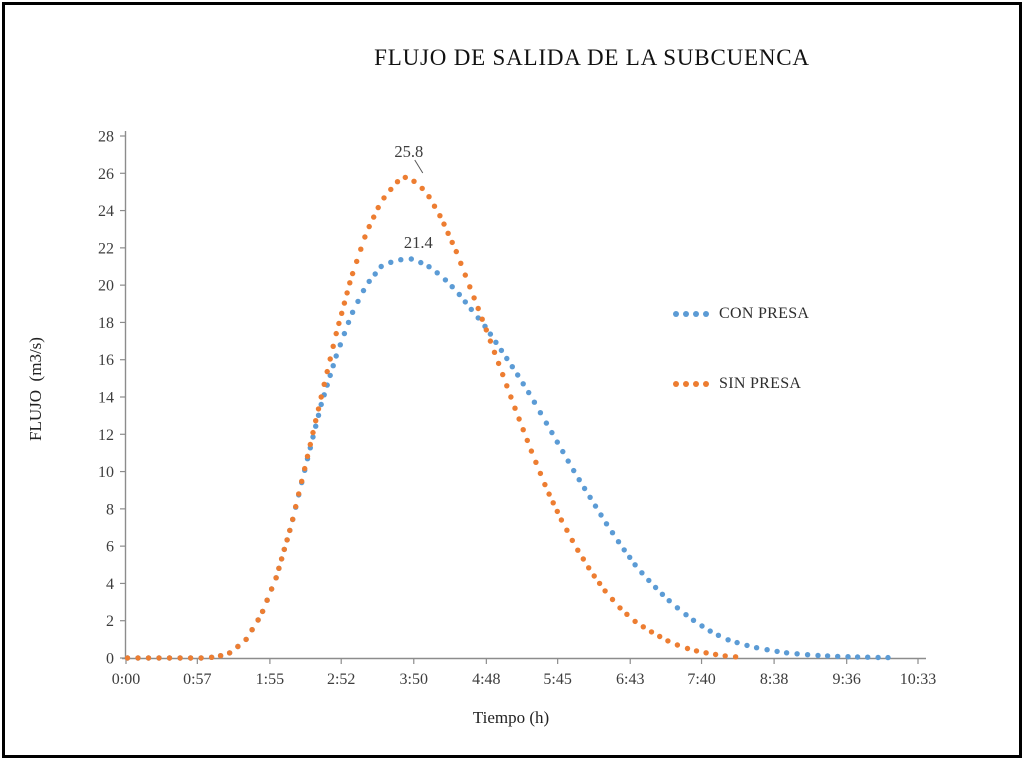  I want to click on y-tick-label: 8, so click(110, 509).